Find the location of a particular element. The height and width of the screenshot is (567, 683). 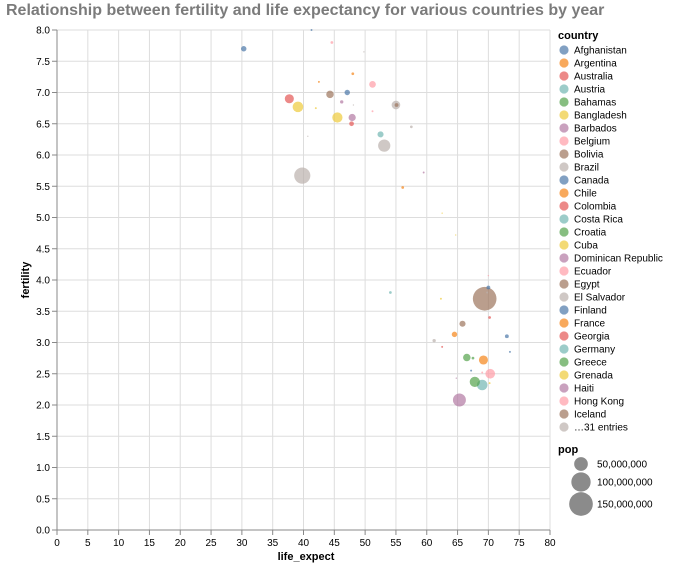

y-tick-label: 1.5 is located at coordinates (43, 437).